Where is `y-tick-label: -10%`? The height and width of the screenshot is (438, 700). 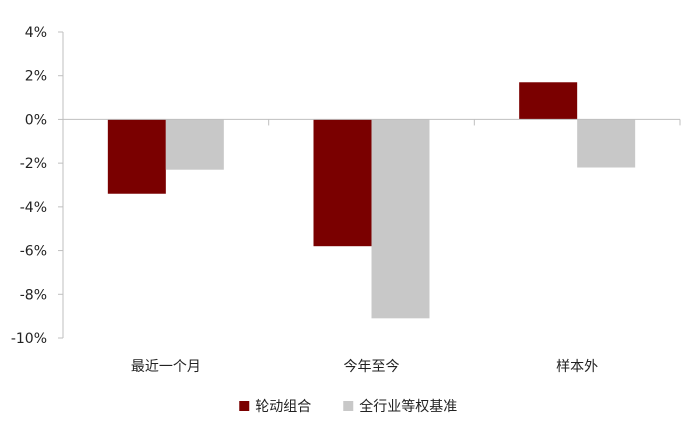 y-tick-label: -10% is located at coordinates (29, 339).